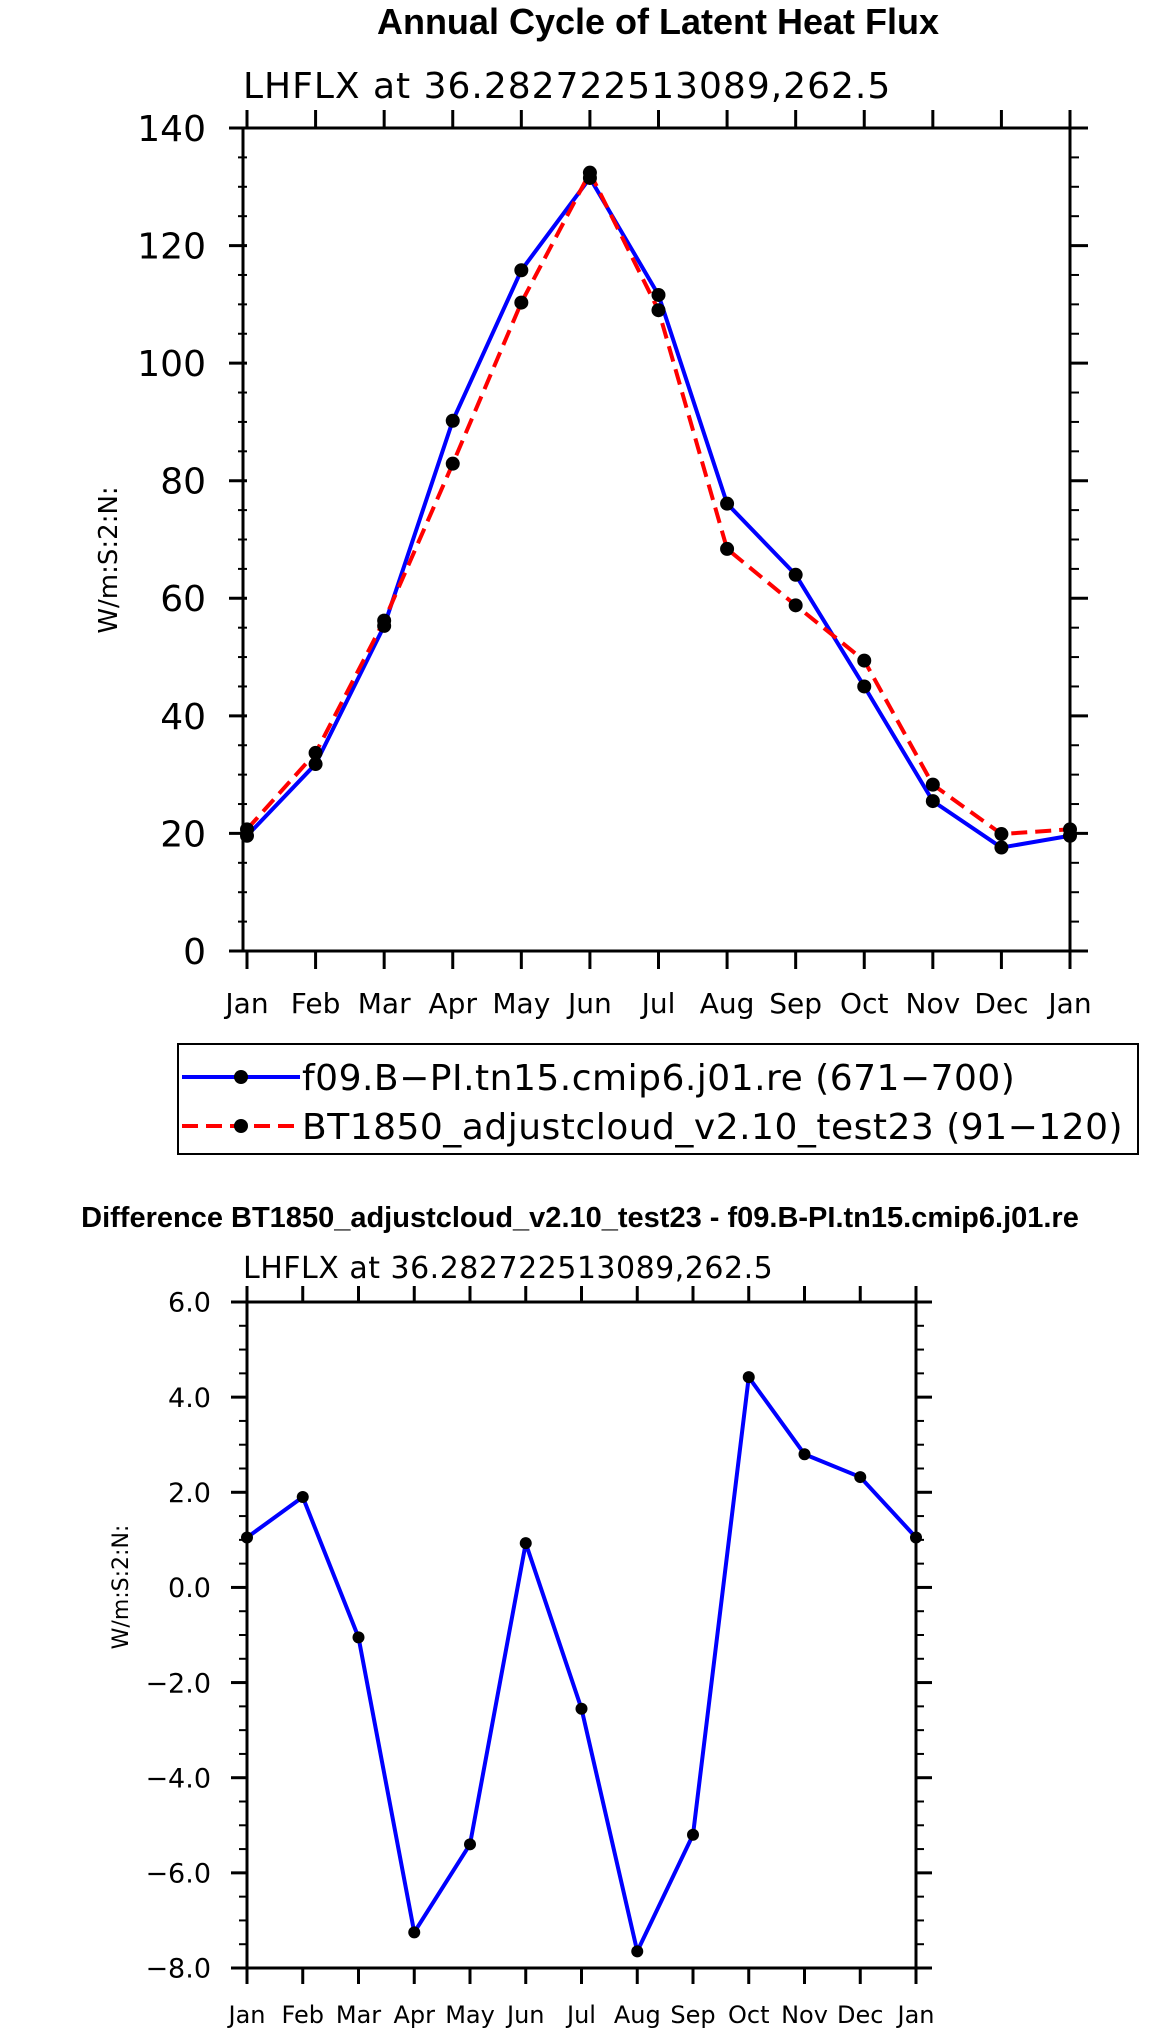 The width and height of the screenshot is (1161, 2032). What do you see at coordinates (178, 1874) in the screenshot?
I see `y-tick-label: −6.0` at bounding box center [178, 1874].